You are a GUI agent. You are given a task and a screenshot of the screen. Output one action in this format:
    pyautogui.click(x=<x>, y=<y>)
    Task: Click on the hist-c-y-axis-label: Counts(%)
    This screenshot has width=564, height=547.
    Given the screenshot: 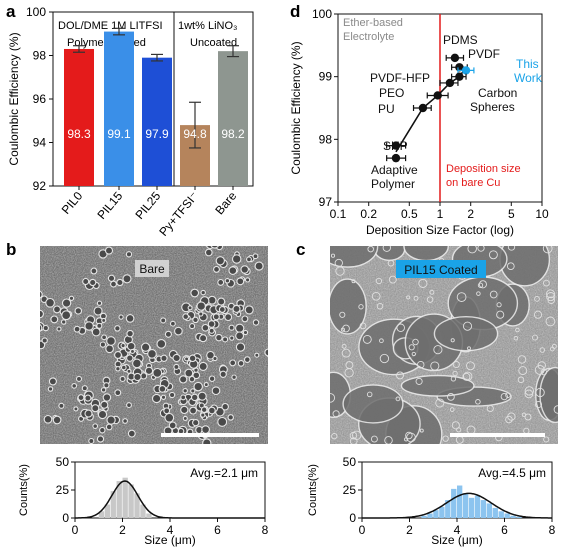 What is the action you would take?
    pyautogui.click(x=313, y=490)
    